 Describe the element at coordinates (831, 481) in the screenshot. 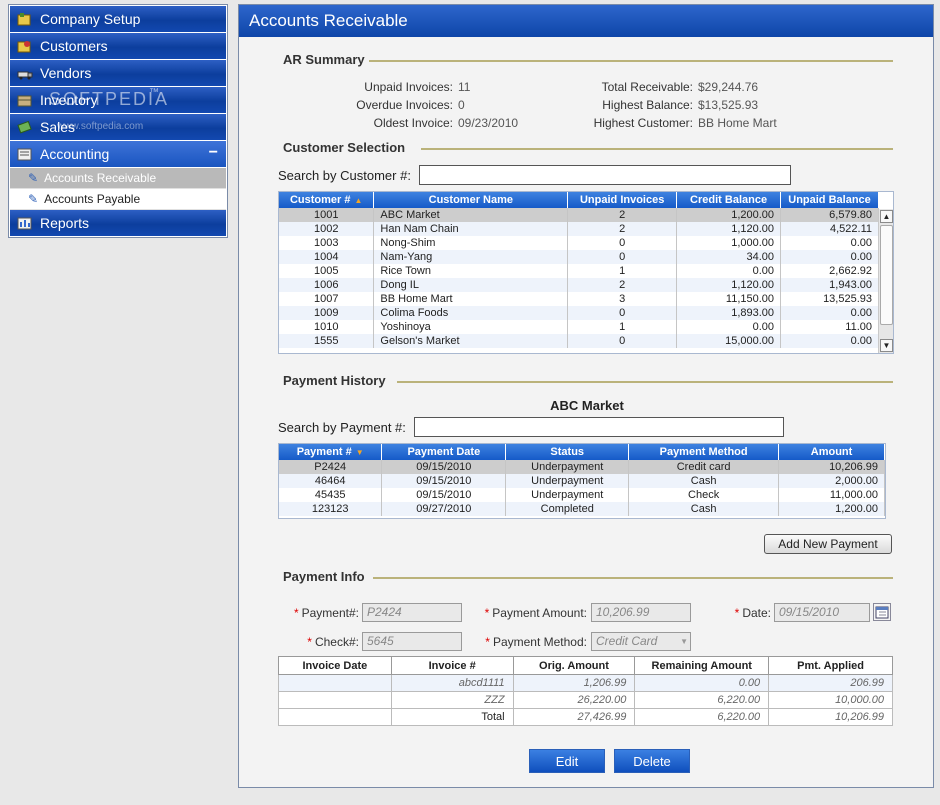

I see `table-cell: 2,000.00` at that location.